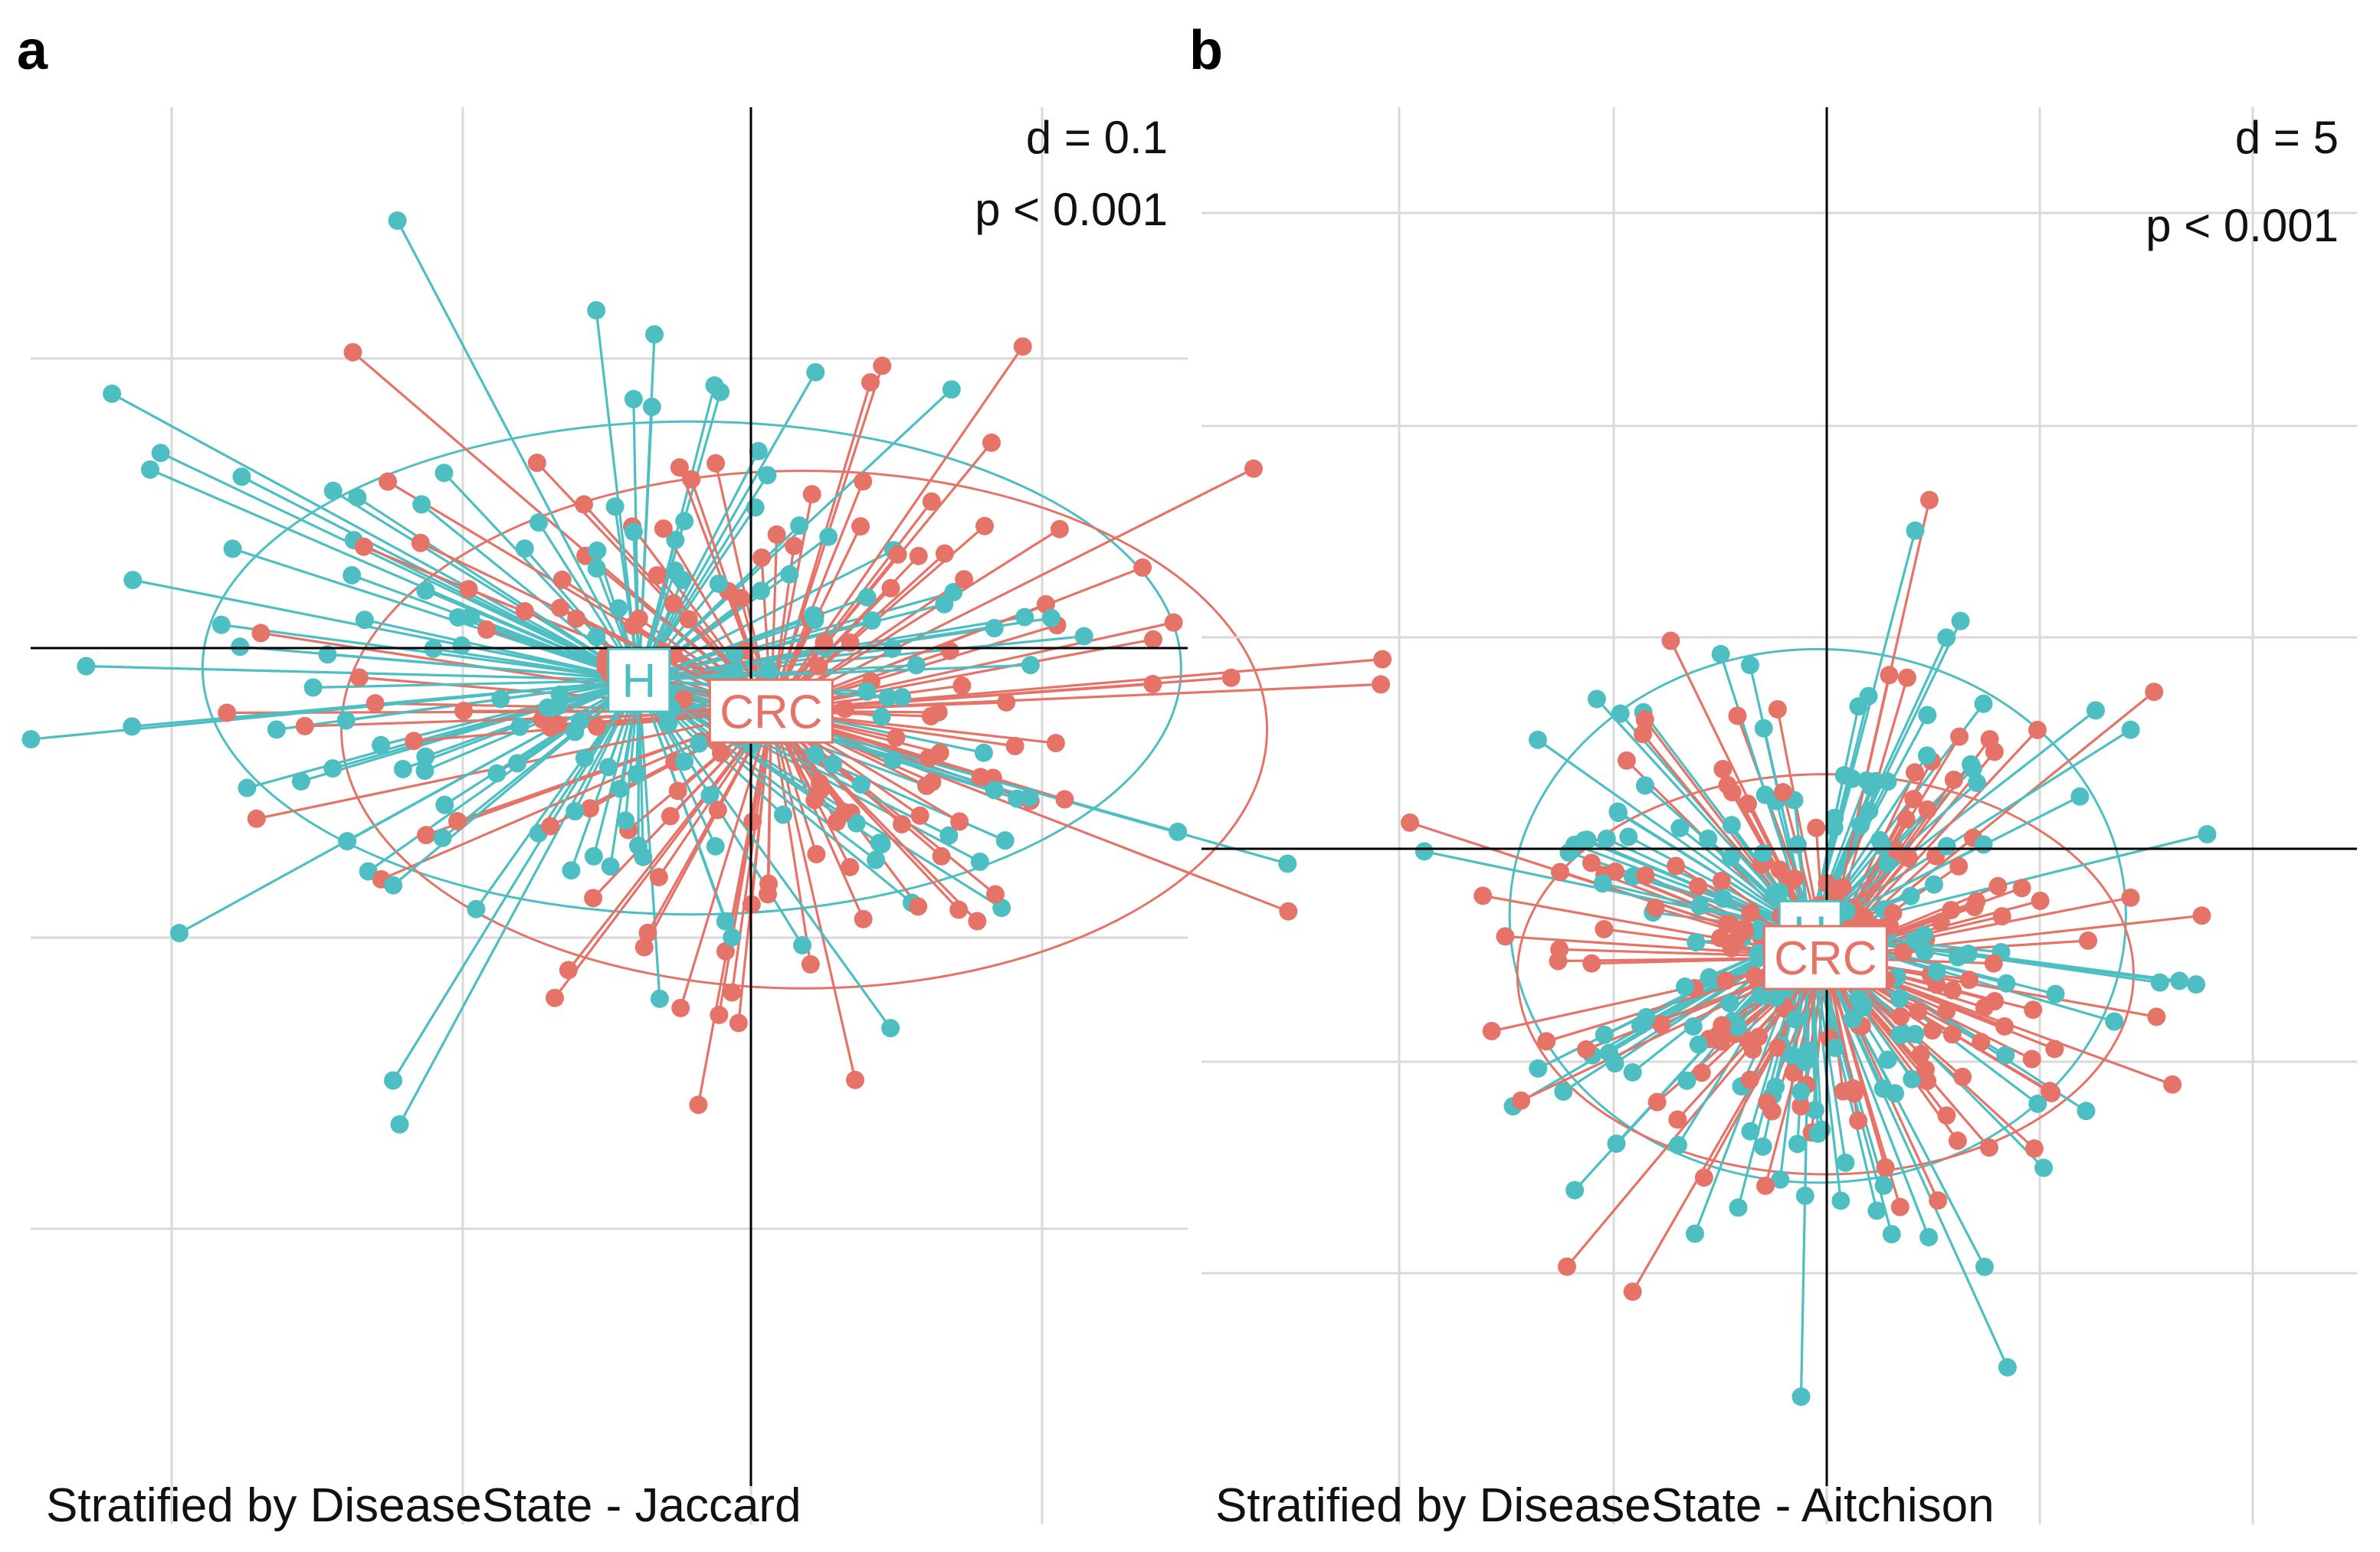 The width and height of the screenshot is (2380, 1552). Describe the element at coordinates (2242, 226) in the screenshot. I see `panel-b-p-stat: p < 0.001` at that location.